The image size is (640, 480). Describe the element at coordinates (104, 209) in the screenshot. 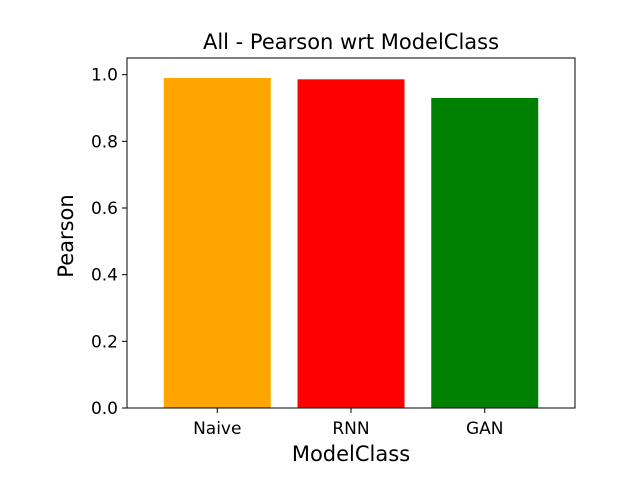

I see `y-tick-label: 0.6` at that location.